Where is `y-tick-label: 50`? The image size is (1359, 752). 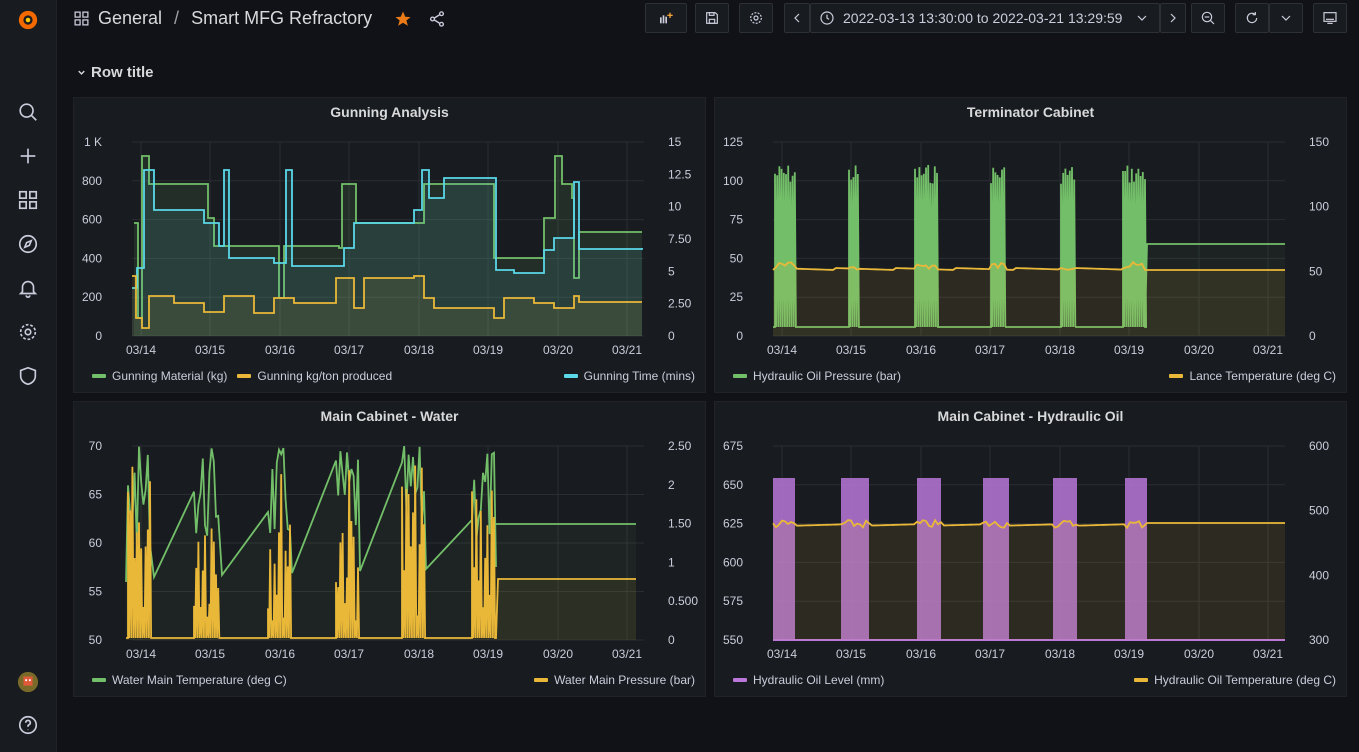 y-tick-label: 50 is located at coordinates (96, 640).